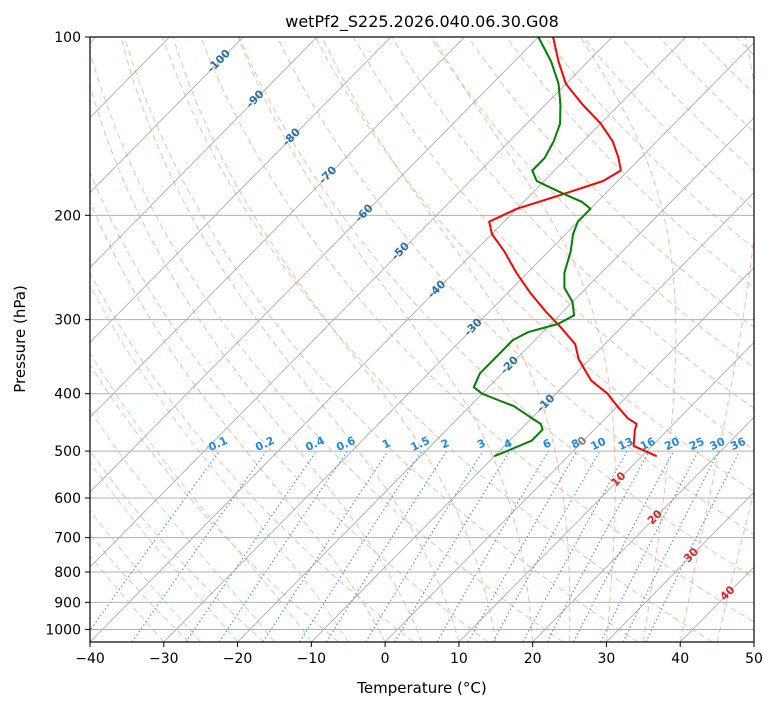 This screenshot has width=775, height=708. Describe the element at coordinates (738, 444) in the screenshot. I see `mixing-ratio-label: 36` at that location.